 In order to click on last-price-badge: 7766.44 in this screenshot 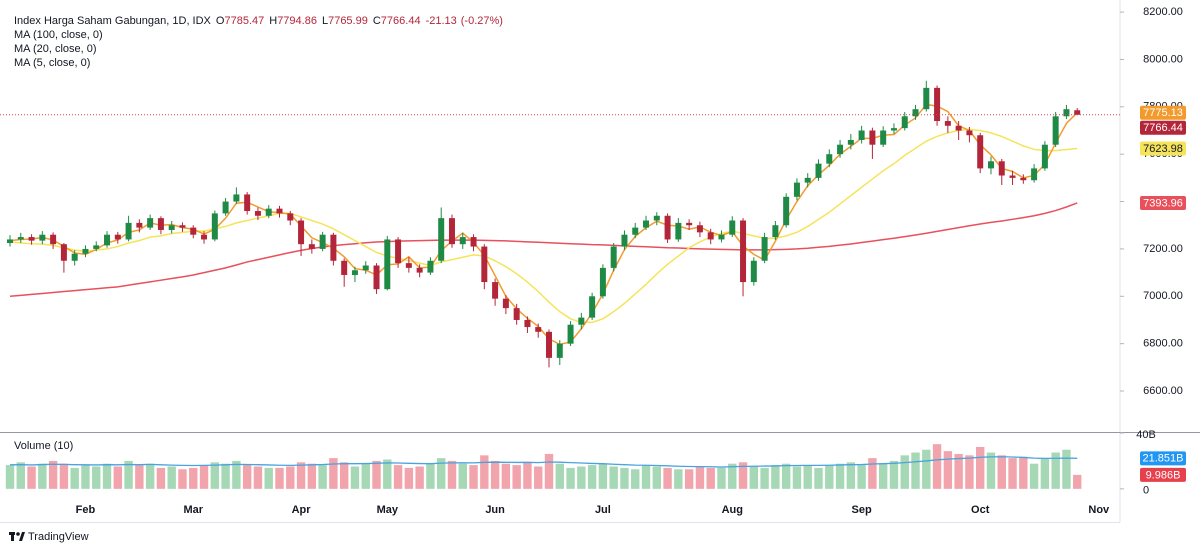, I will do `click(1163, 128)`.